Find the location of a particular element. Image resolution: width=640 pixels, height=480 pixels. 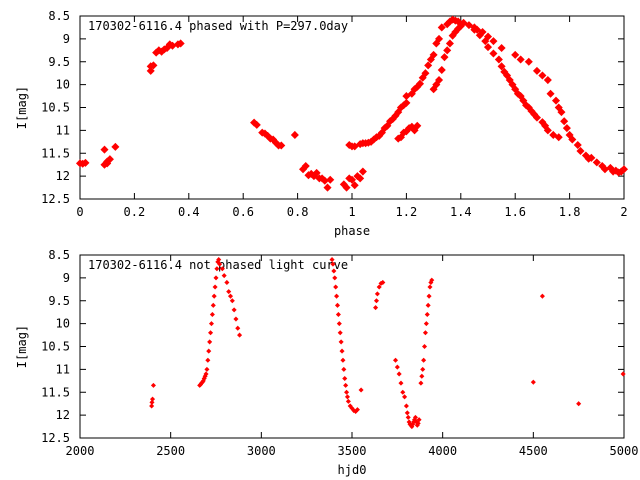

x-tick-label: 3500 is located at coordinates (352, 451).